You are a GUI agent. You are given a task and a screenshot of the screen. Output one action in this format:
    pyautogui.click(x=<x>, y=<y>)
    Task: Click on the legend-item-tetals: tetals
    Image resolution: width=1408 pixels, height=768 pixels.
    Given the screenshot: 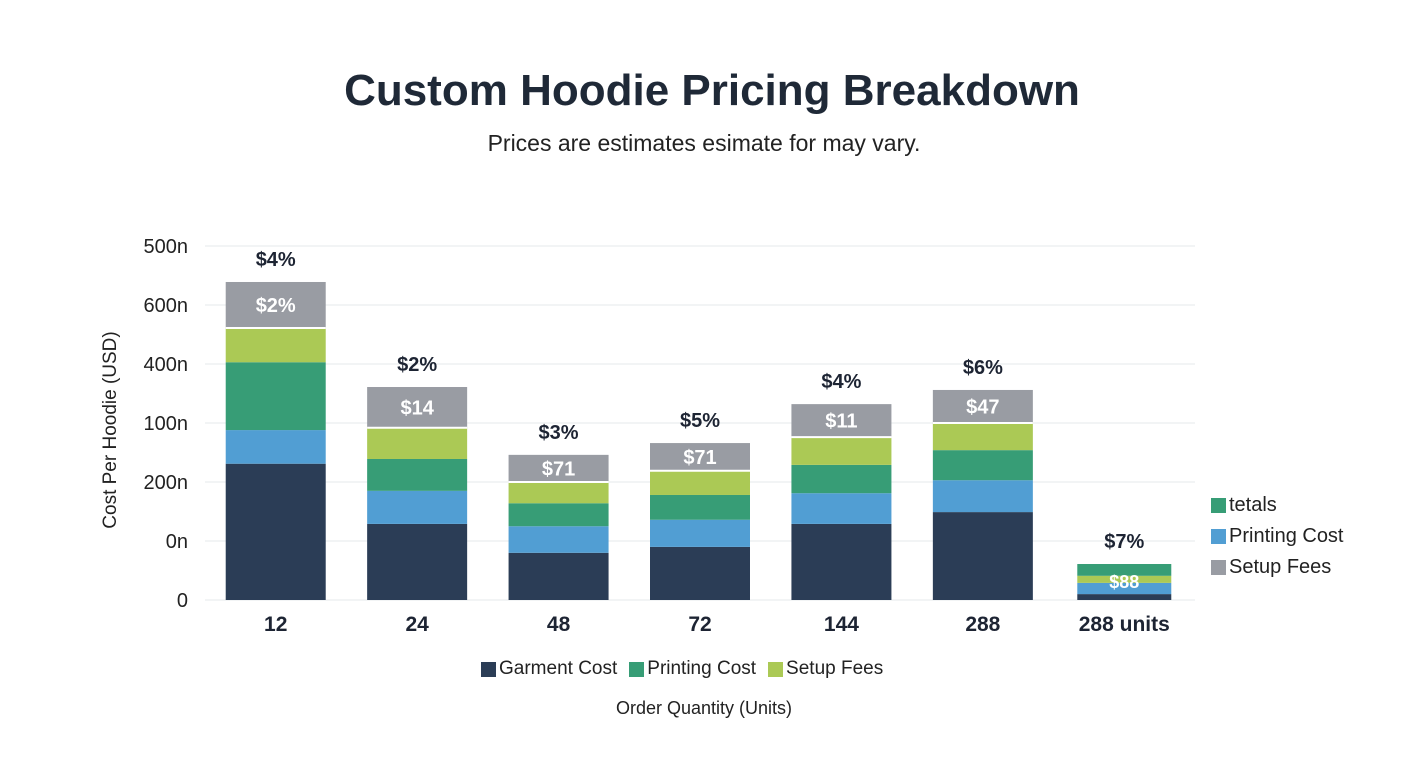 What is the action you would take?
    pyautogui.click(x=1244, y=505)
    